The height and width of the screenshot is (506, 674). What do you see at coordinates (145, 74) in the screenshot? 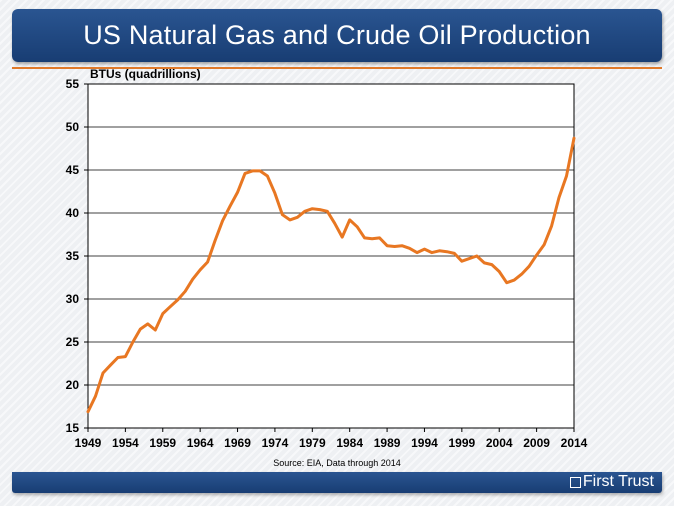
I see `y-axis-label: BTUs (quadrillions)` at bounding box center [145, 74].